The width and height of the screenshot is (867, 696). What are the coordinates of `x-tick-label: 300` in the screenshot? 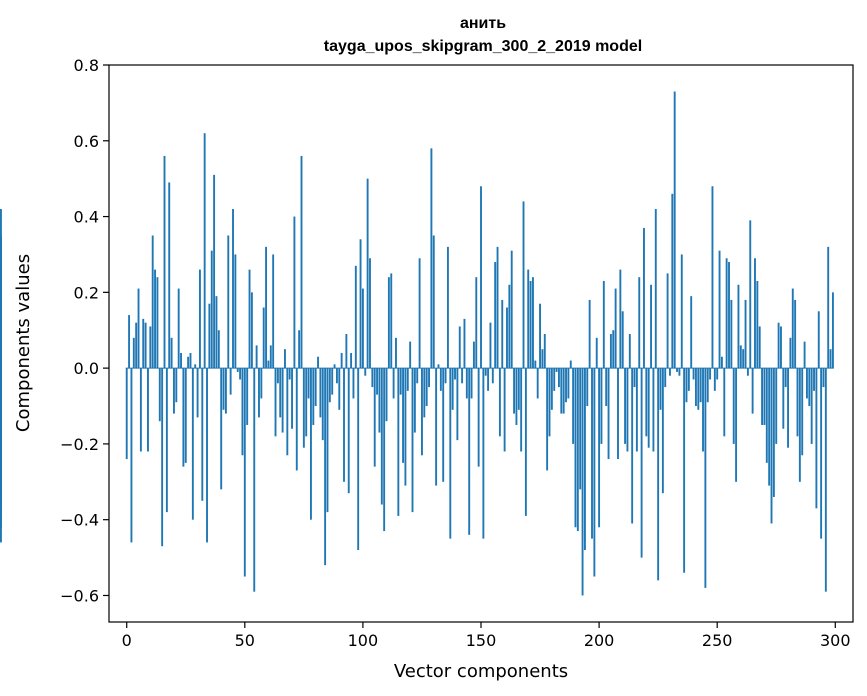 It's located at (835, 640).